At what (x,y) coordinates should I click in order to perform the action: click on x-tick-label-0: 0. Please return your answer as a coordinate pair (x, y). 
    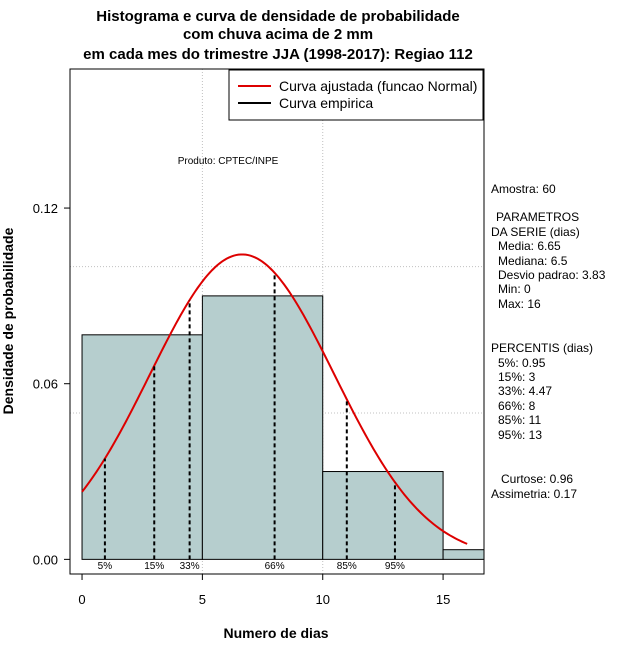
    Looking at the image, I should click on (81, 599).